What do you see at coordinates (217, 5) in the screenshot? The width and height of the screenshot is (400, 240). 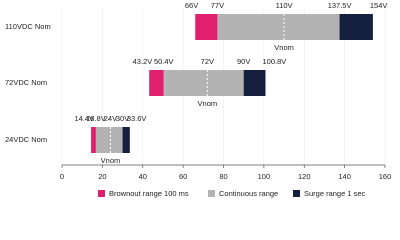 I see `marker-label: 77V` at bounding box center [217, 5].